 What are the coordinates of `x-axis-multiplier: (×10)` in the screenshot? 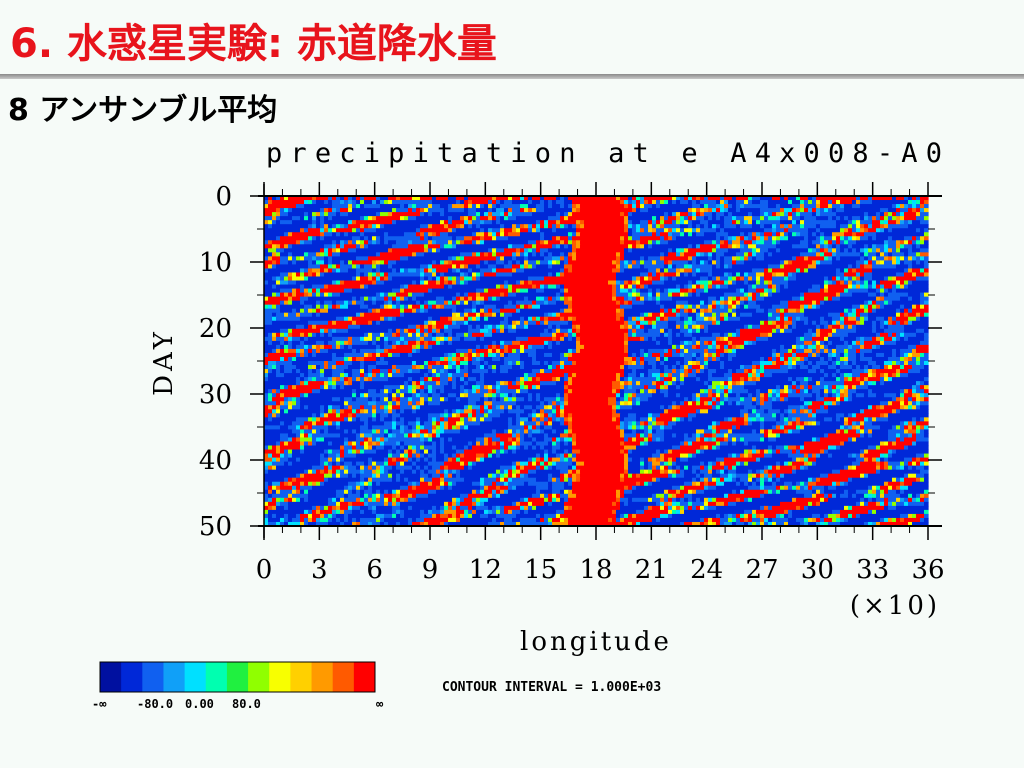 It's located at (895, 606).